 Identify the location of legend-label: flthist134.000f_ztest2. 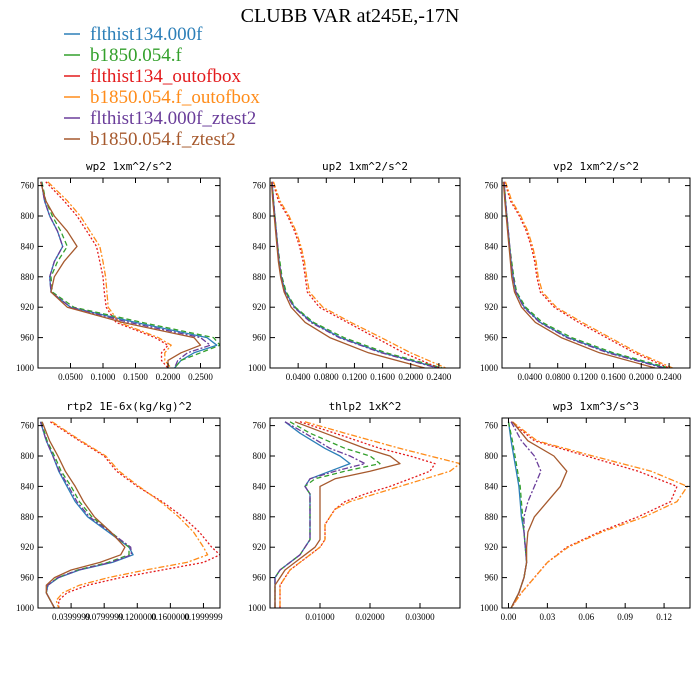
(173, 118).